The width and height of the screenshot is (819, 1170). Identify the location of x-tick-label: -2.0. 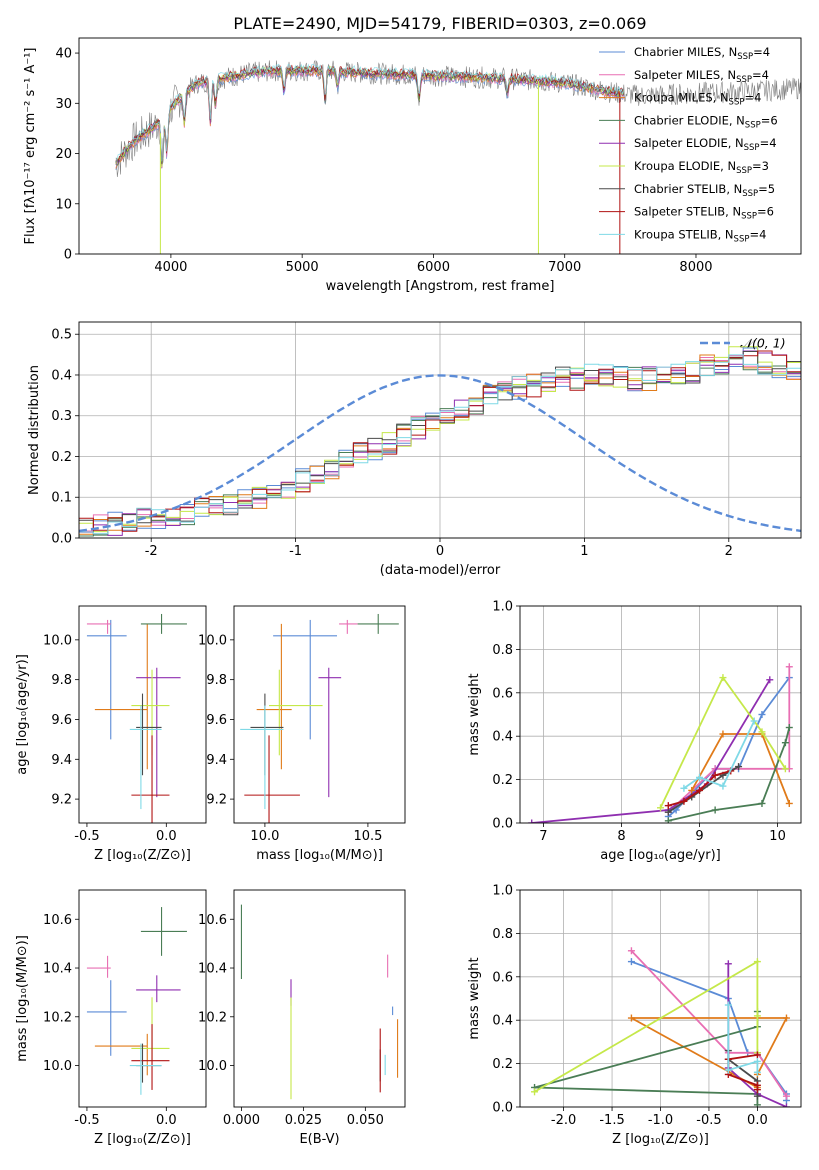
(563, 1120).